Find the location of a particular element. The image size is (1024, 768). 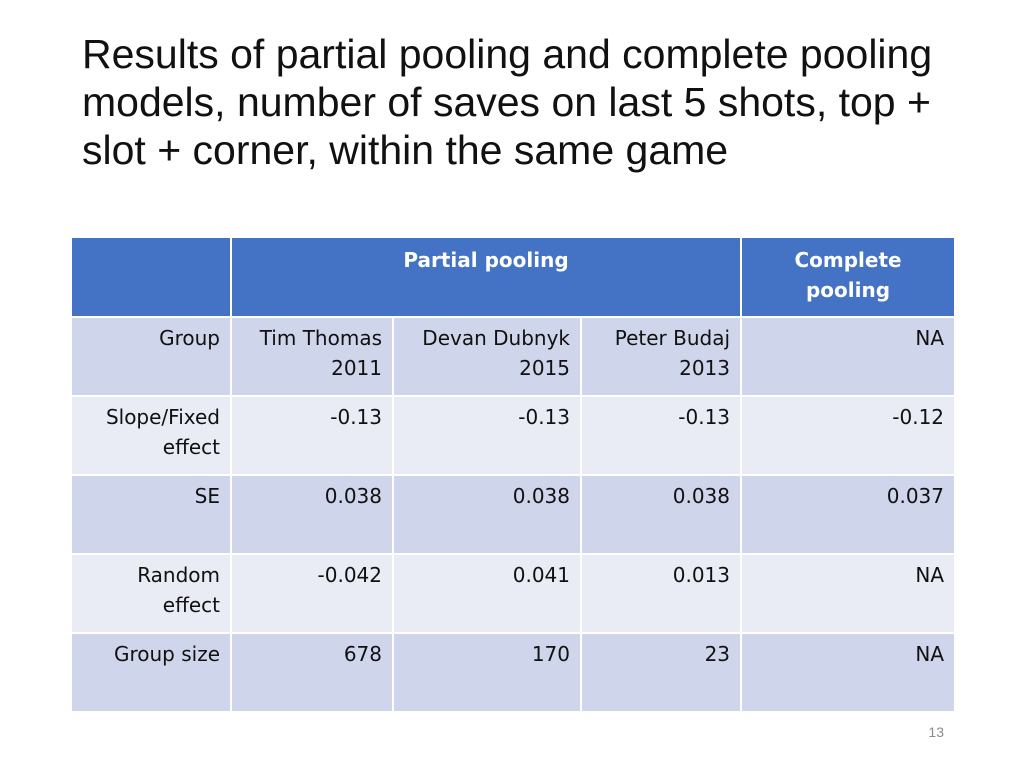

row-label: Group size is located at coordinates (151, 672).